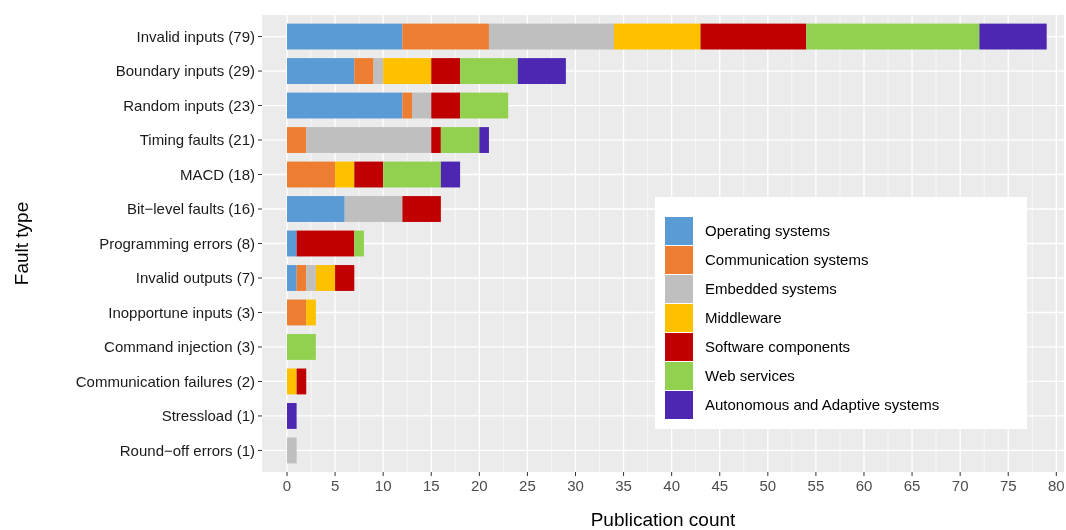  I want to click on y-tick-label: Invalid outputs (7), so click(195, 278).